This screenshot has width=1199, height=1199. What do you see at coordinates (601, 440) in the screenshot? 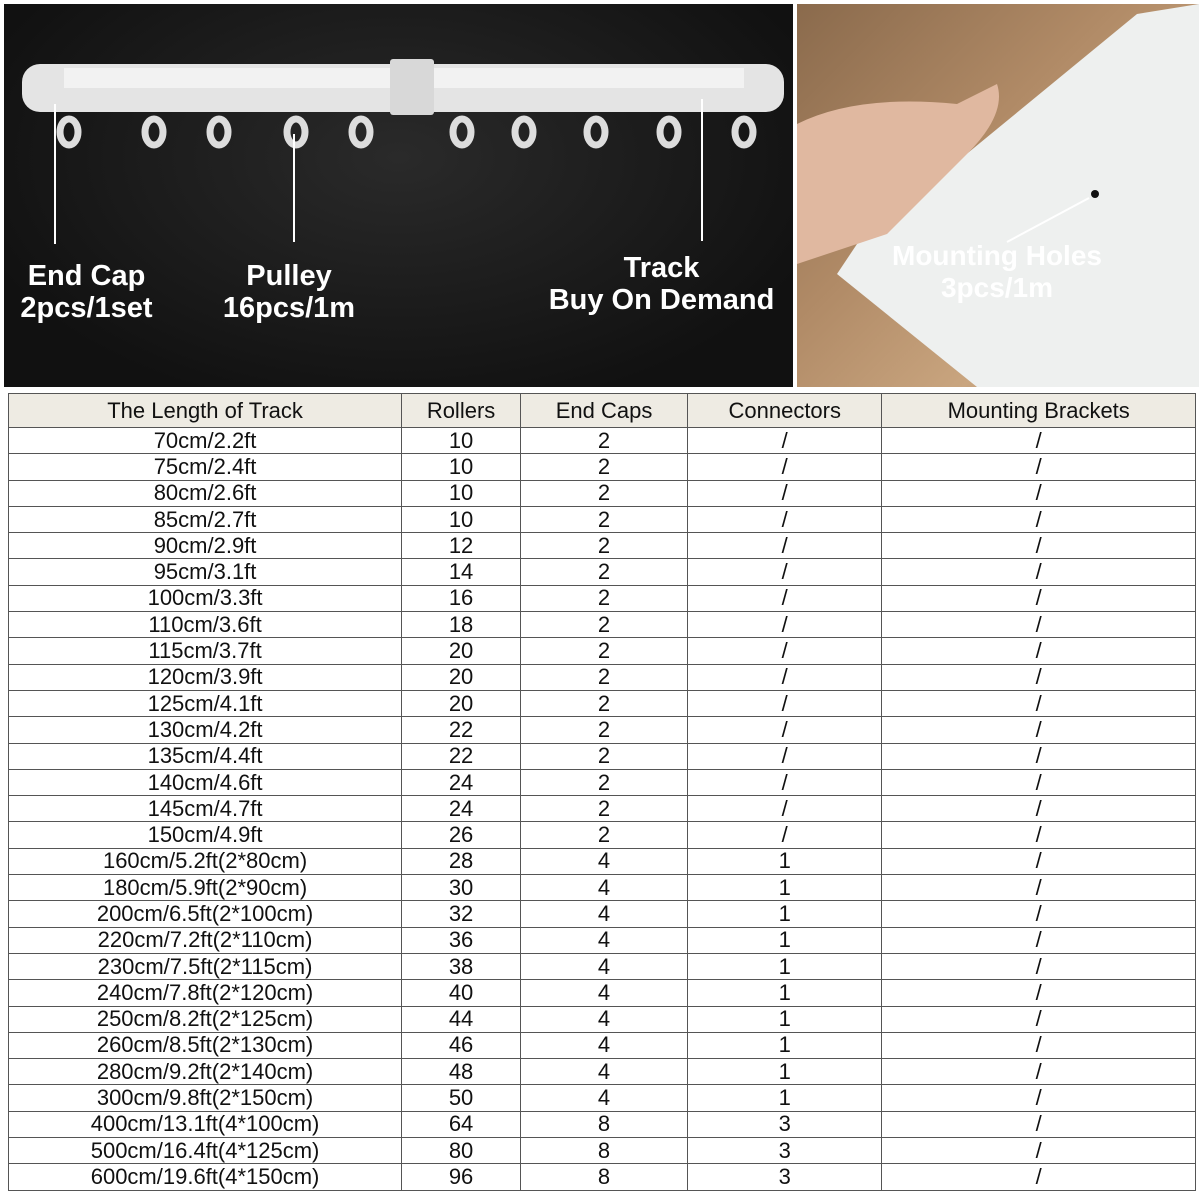
I see `table-row: 70cm/2.2ft 10 2//` at bounding box center [601, 440].